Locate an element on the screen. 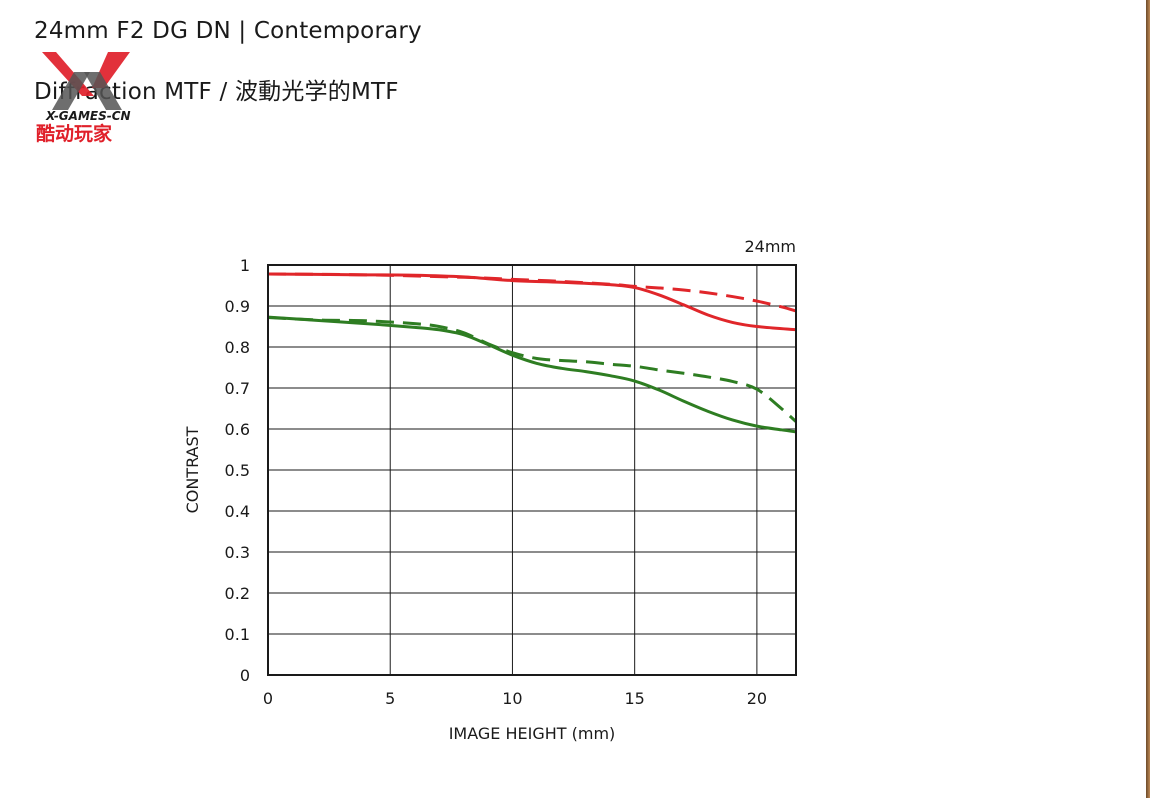 This screenshot has width=1150, height=798. y-axis-title: CONTRAST is located at coordinates (192, 469).